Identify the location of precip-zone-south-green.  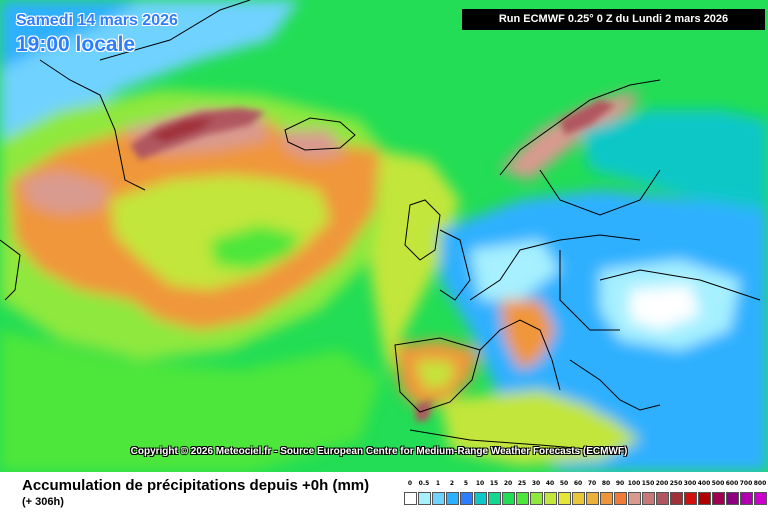
(190, 401).